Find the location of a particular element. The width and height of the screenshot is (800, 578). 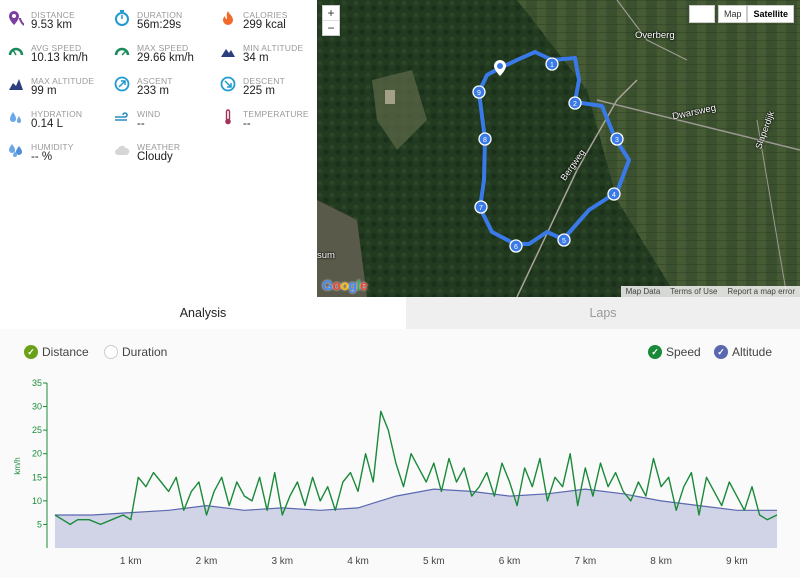

route-marker-1: 1 is located at coordinates (552, 65).